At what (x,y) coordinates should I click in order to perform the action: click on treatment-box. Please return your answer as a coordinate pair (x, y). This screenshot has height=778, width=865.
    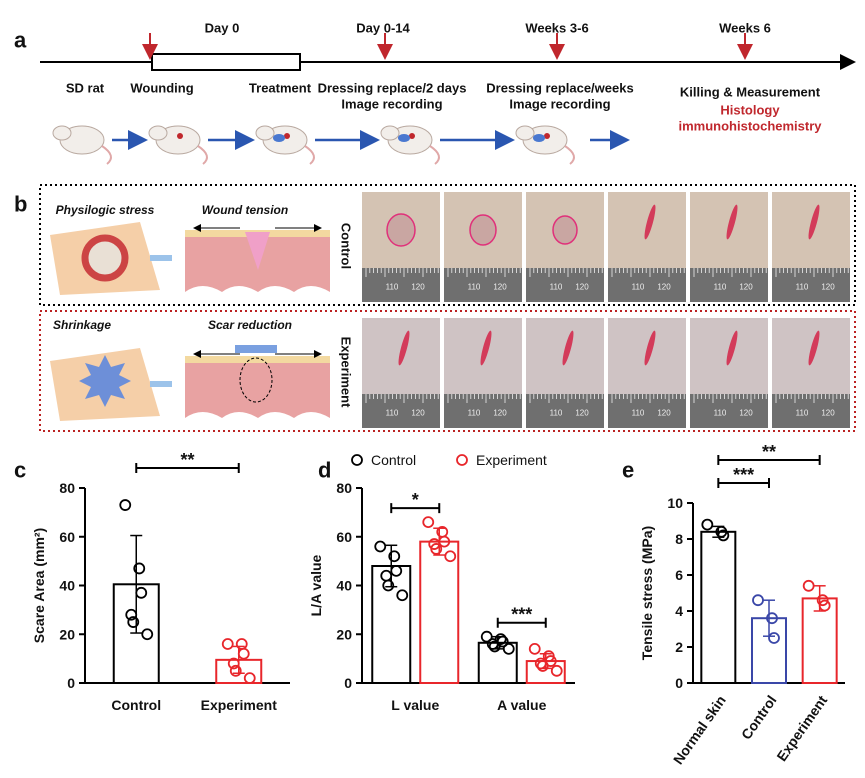
    Looking at the image, I should click on (226, 62).